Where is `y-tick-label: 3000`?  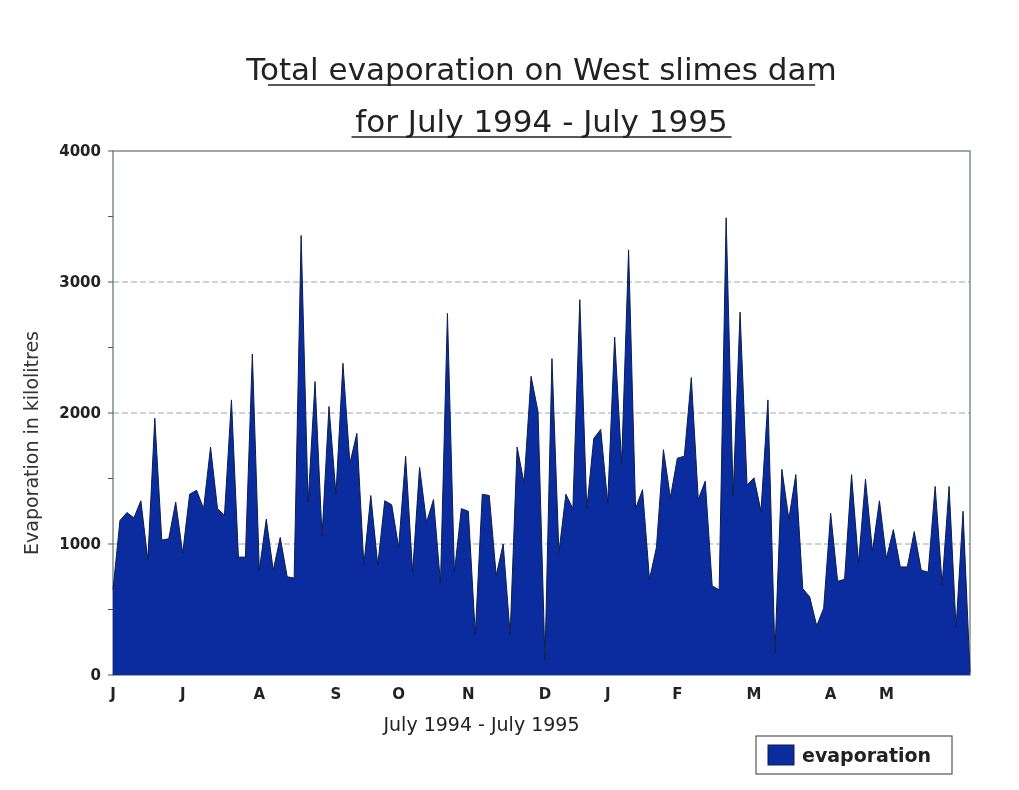
y-tick-label: 3000 is located at coordinates (80, 282).